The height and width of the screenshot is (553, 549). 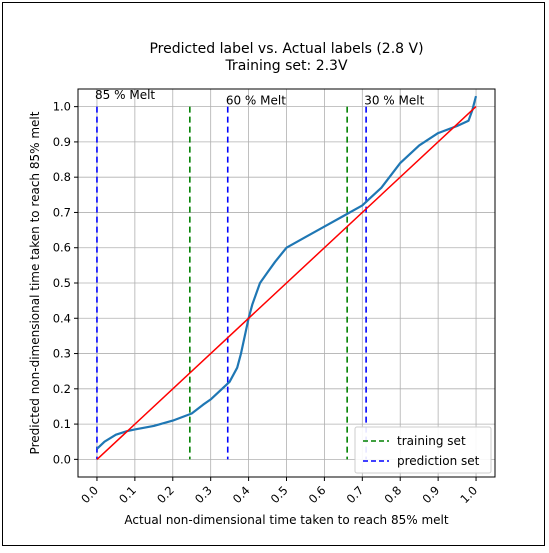 I want to click on melt-annotation: 30 % Melt, so click(x=394, y=100).